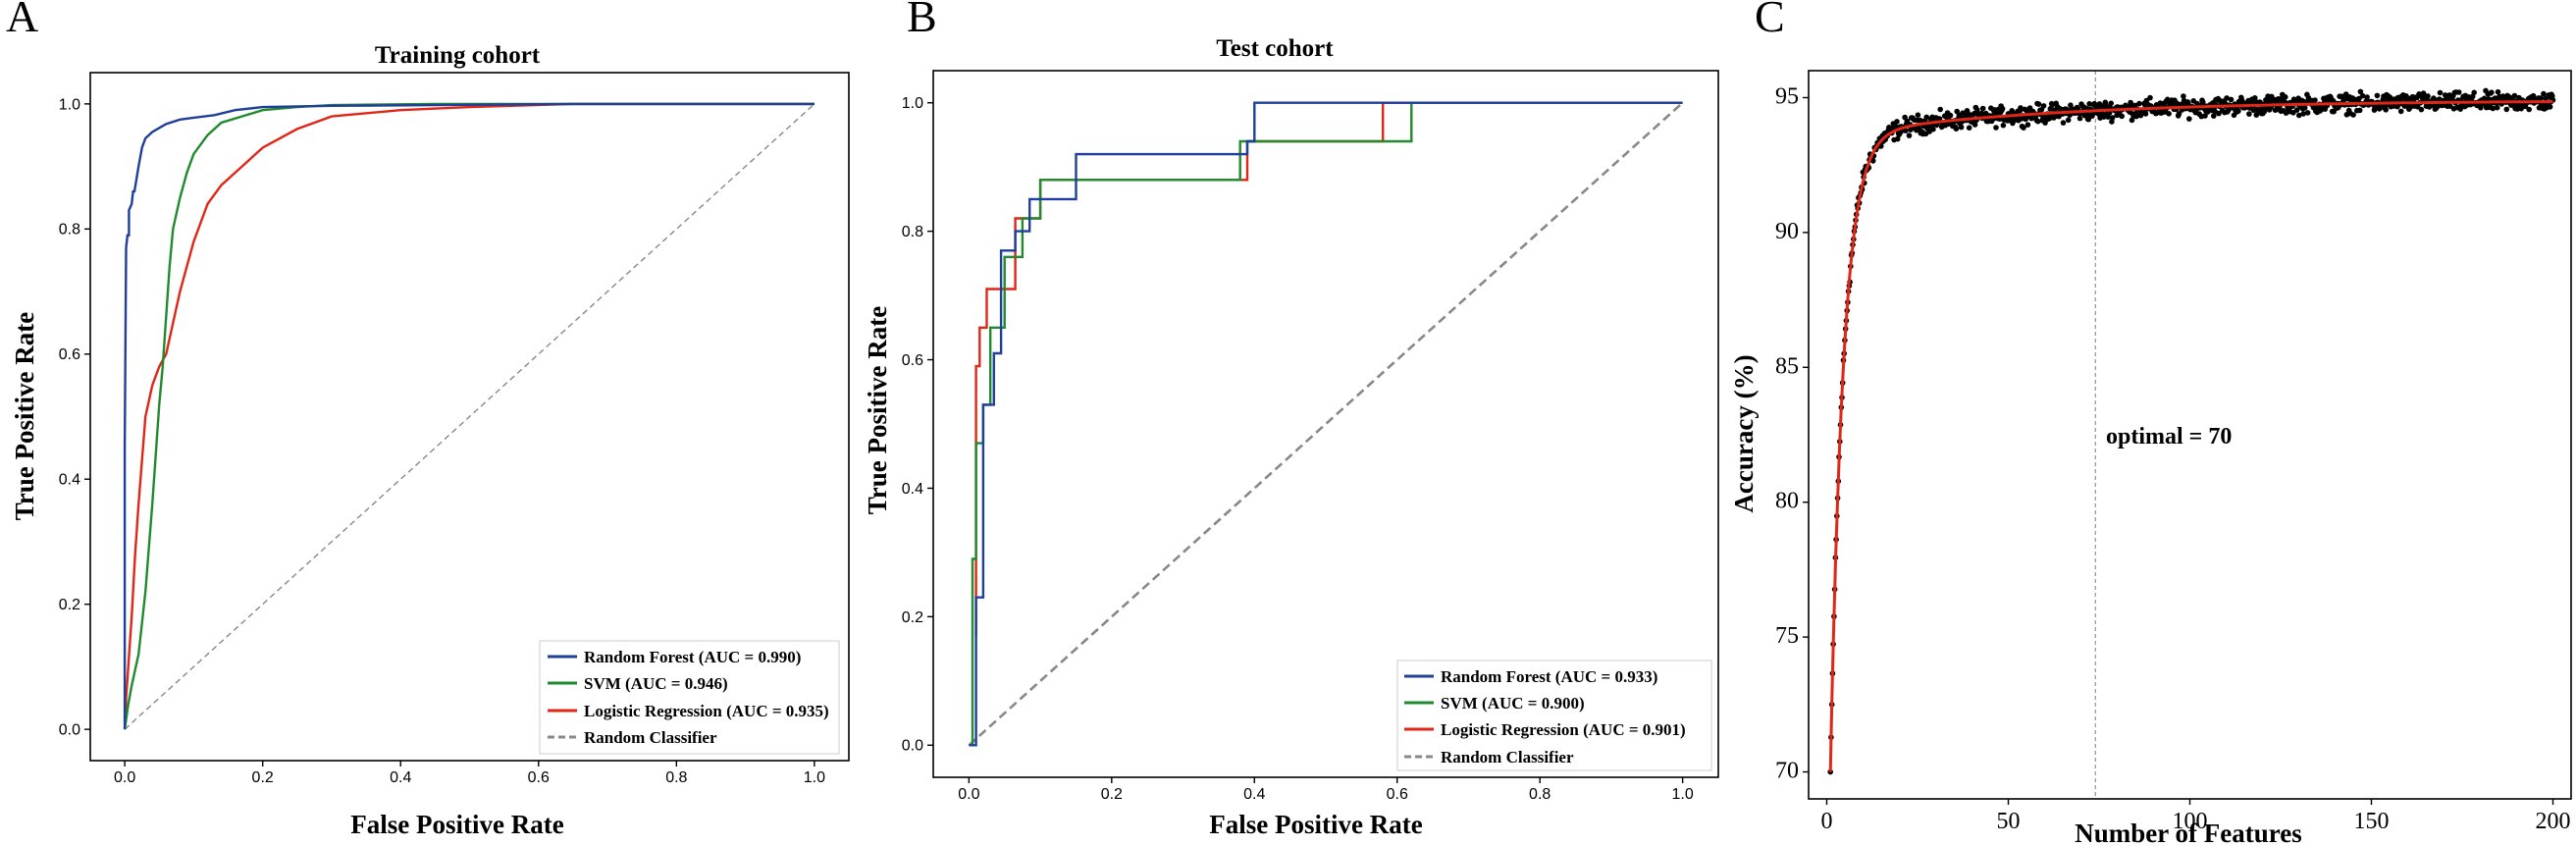 This screenshot has width=2576, height=846. I want to click on x-tick-label: 0, so click(1827, 821).